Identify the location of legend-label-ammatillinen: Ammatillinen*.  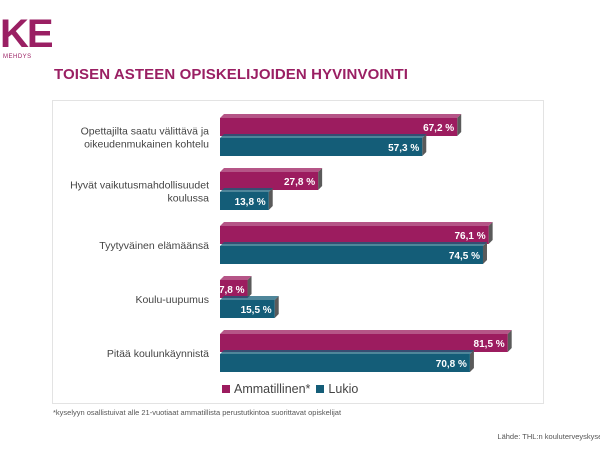
(272, 389).